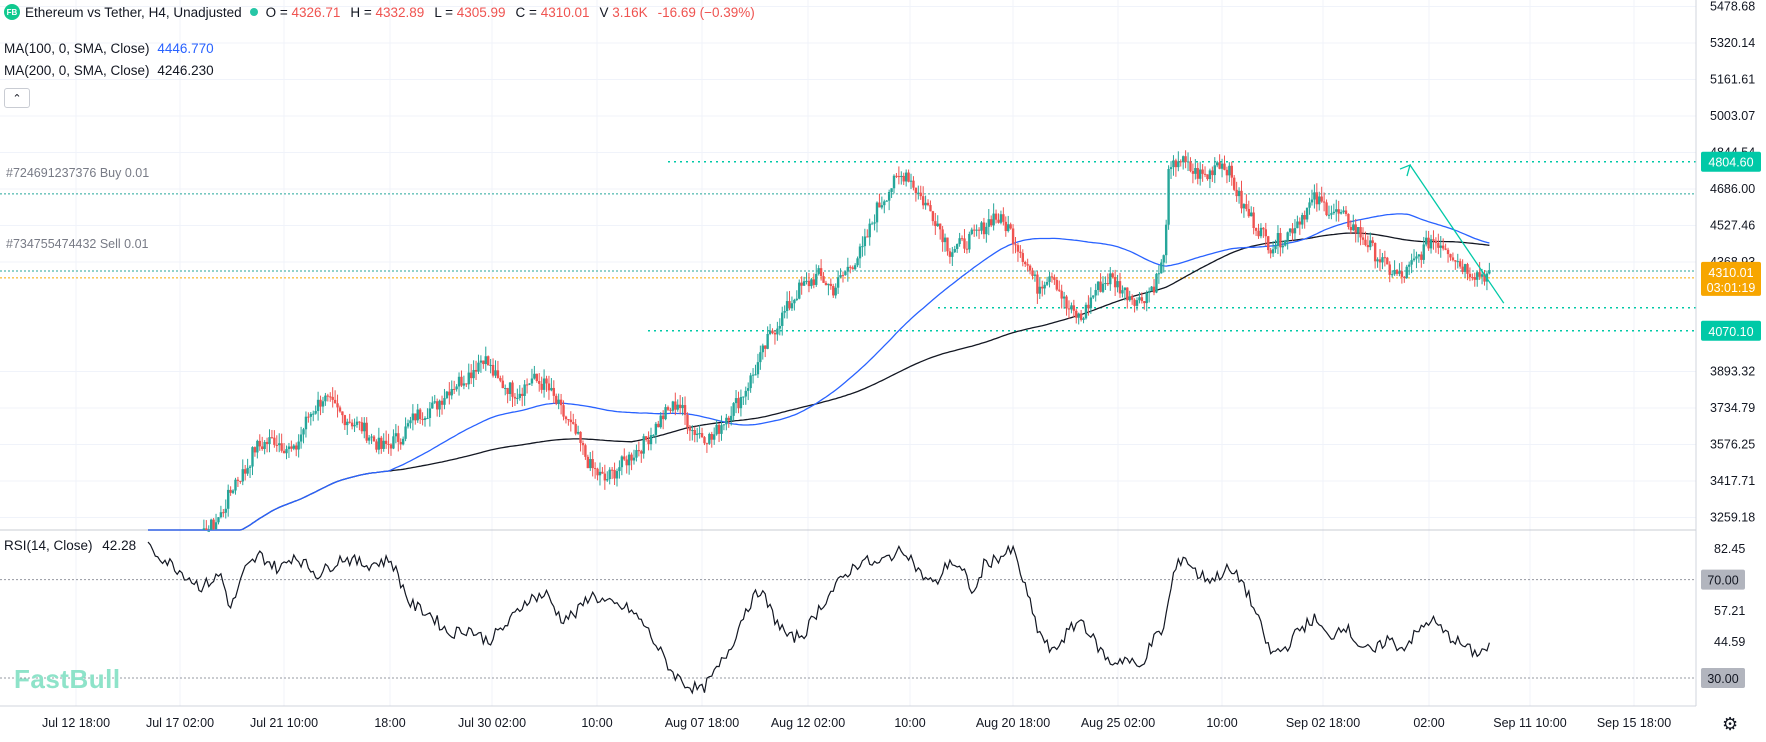  What do you see at coordinates (78, 173) in the screenshot?
I see `buy-order-label: #724691237376 Buy 0.01` at bounding box center [78, 173].